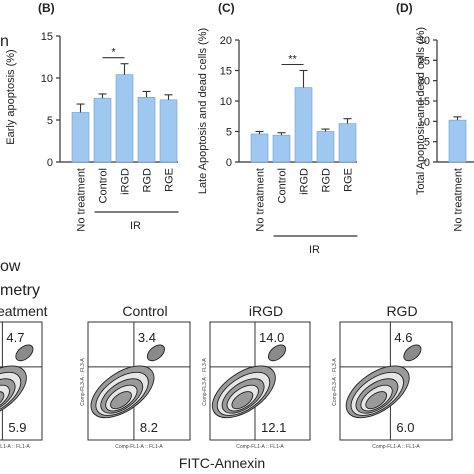 This screenshot has width=474, height=474. Describe the element at coordinates (147, 337) in the screenshot. I see `upper-right-percentage: 3.4` at that location.